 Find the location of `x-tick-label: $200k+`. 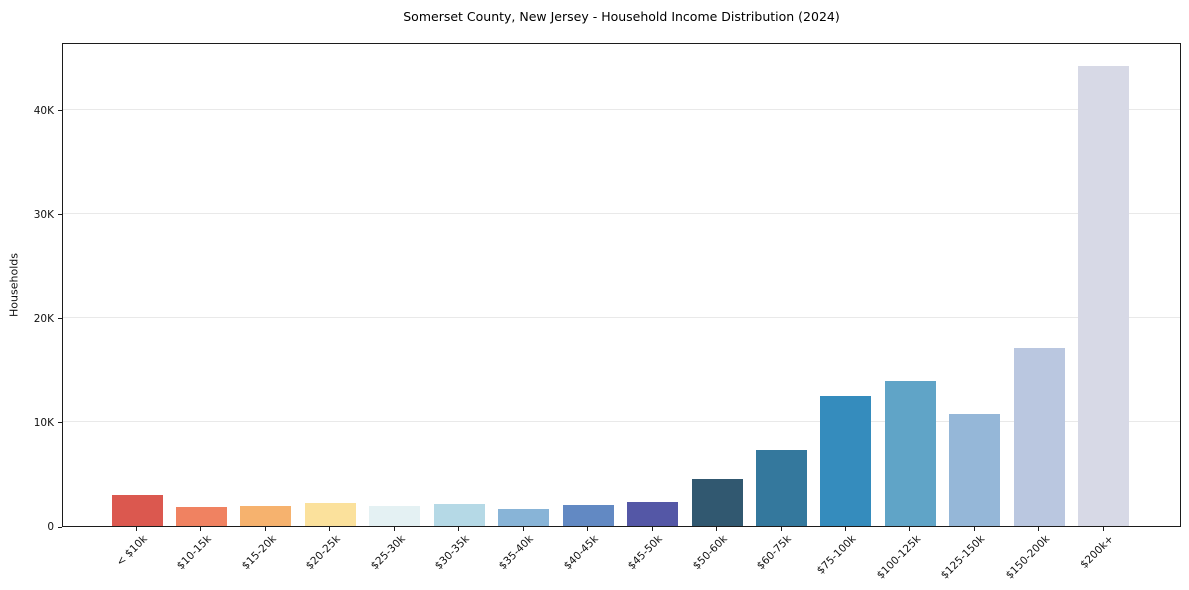

x-tick-label: $200k+ is located at coordinates (1097, 552).